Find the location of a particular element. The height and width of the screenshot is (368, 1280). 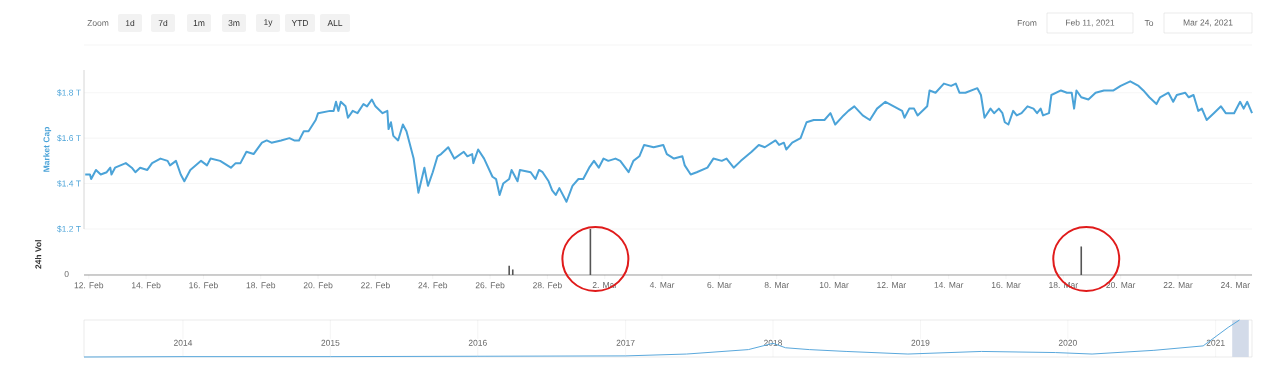

x-tick-label: 12. Mar is located at coordinates (891, 285).